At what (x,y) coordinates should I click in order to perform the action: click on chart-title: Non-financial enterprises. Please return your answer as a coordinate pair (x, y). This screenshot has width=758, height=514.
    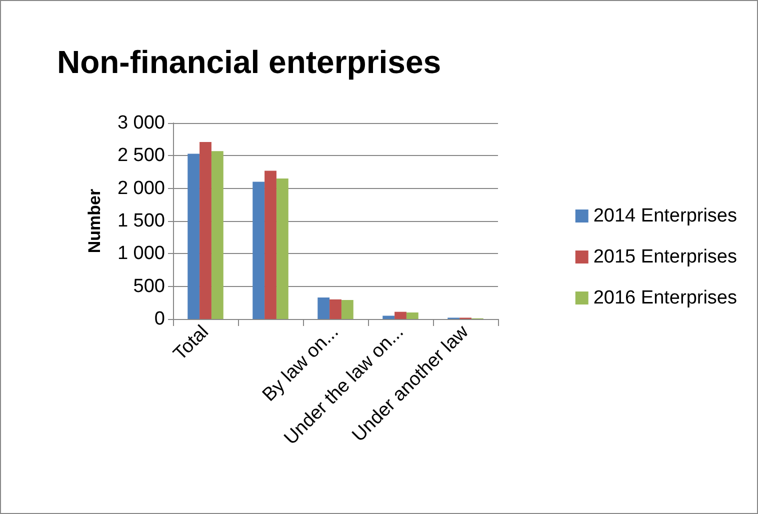
    Looking at the image, I should click on (249, 62).